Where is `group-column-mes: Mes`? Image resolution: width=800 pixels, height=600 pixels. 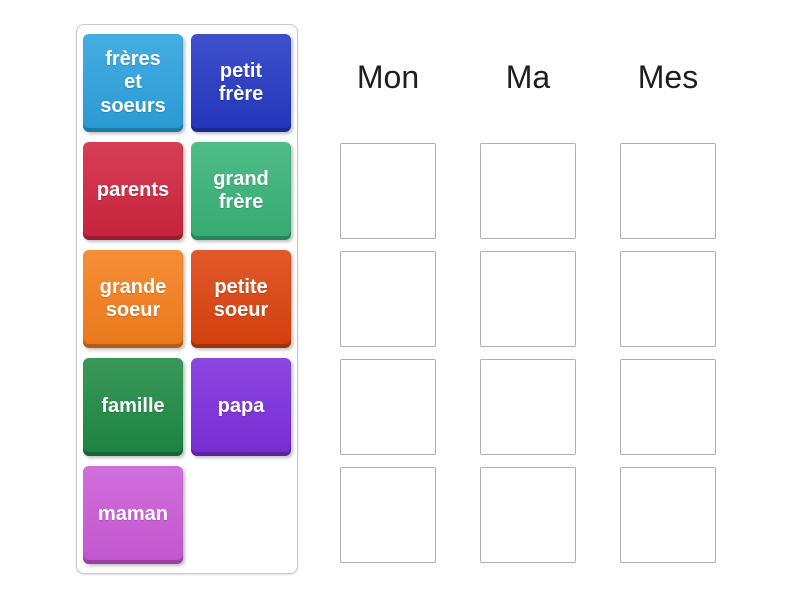
group-column-mes: Mes is located at coordinates (668, 300).